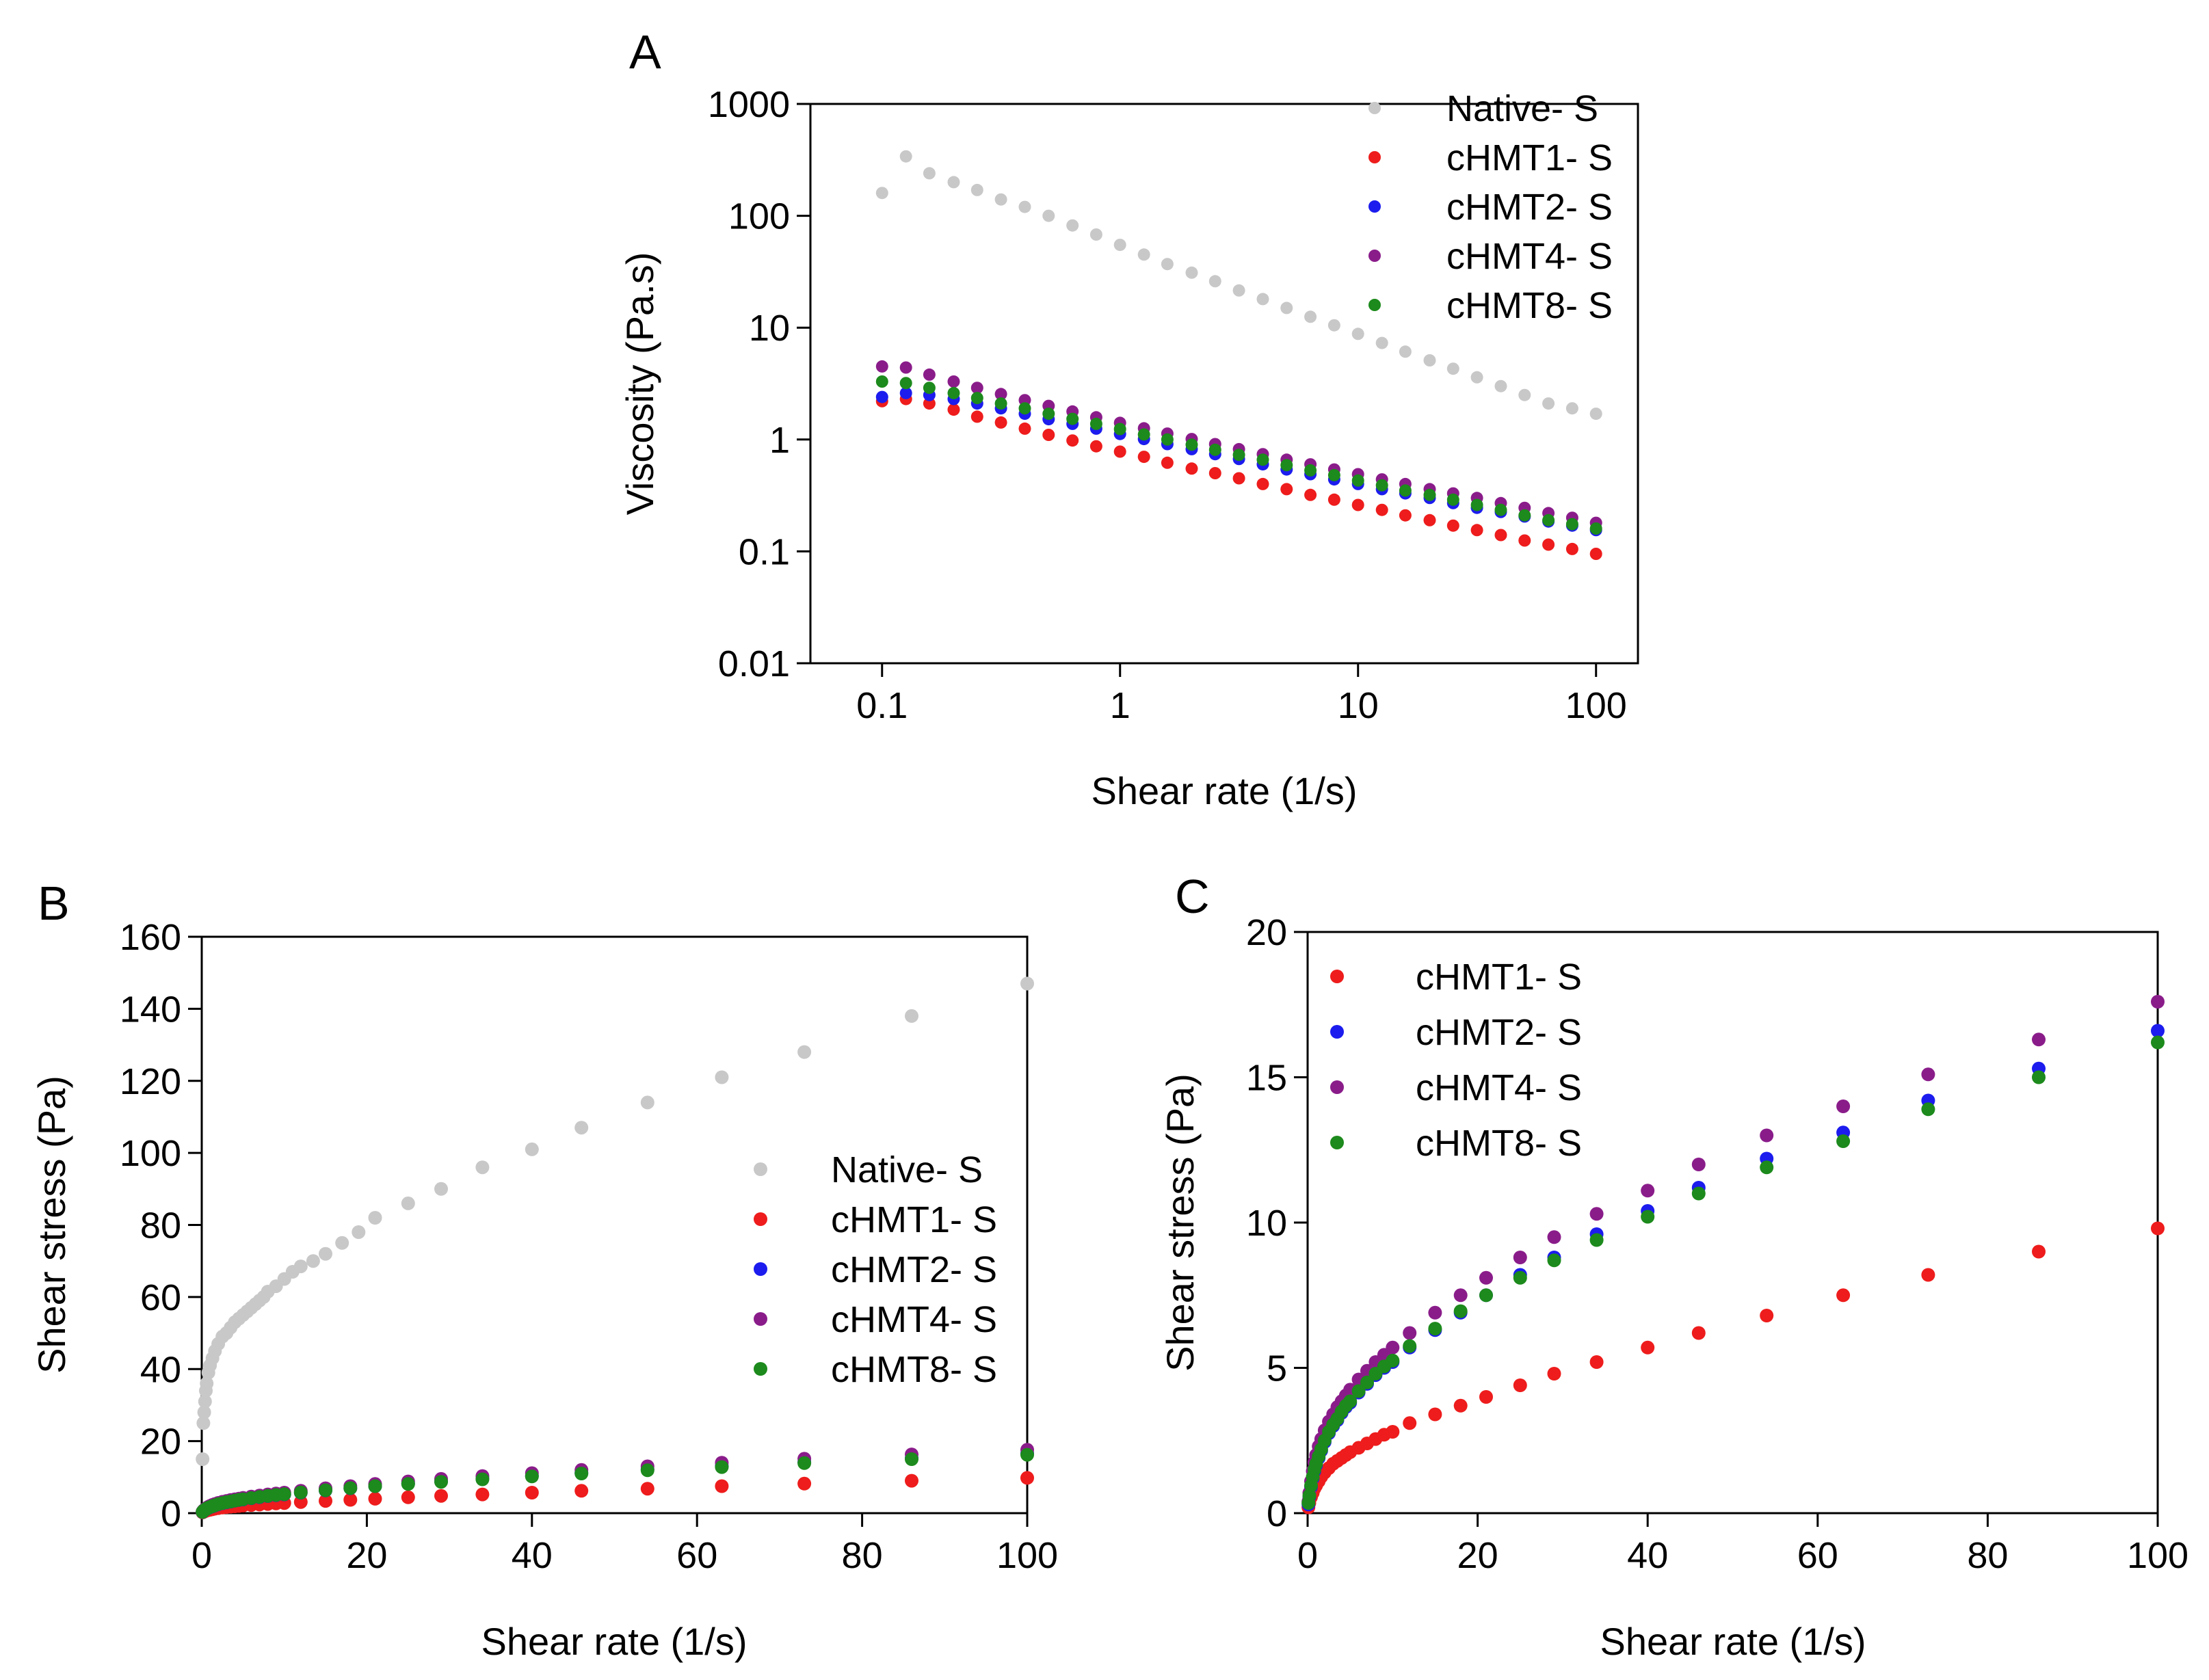  Describe the element at coordinates (1987, 1555) in the screenshot. I see `panel-c-xtick-label: 80` at that location.